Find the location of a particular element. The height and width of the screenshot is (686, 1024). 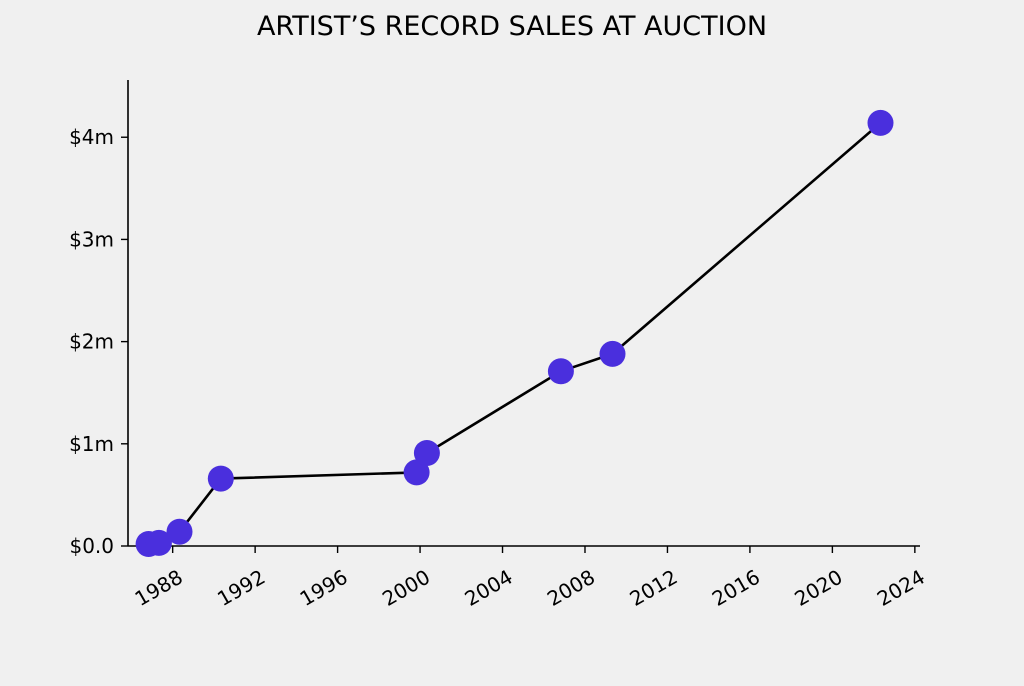

y-tick-label: $0.0 is located at coordinates (91, 546).